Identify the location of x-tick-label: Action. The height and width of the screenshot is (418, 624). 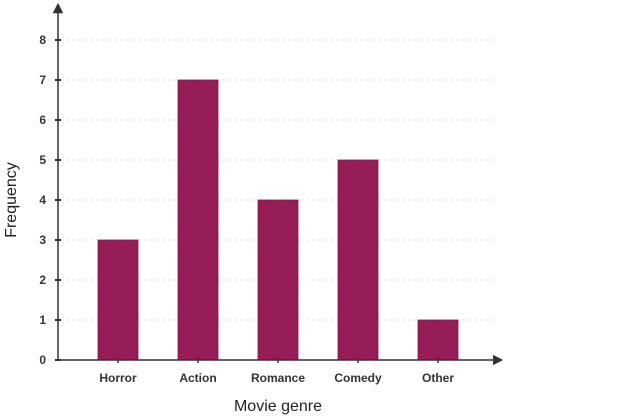
(197, 378).